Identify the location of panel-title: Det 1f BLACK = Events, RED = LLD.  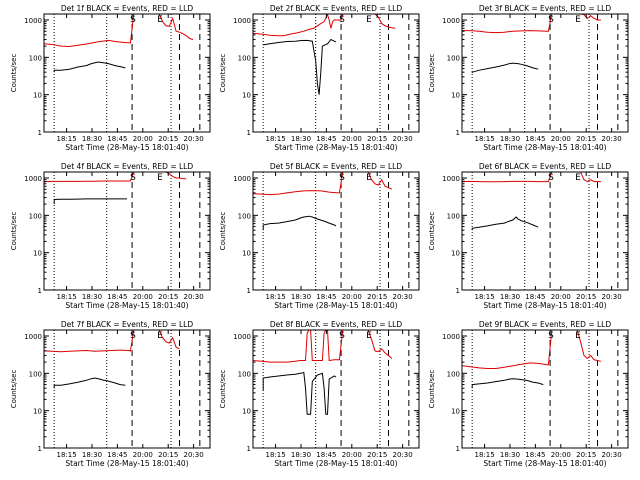
(127, 8).